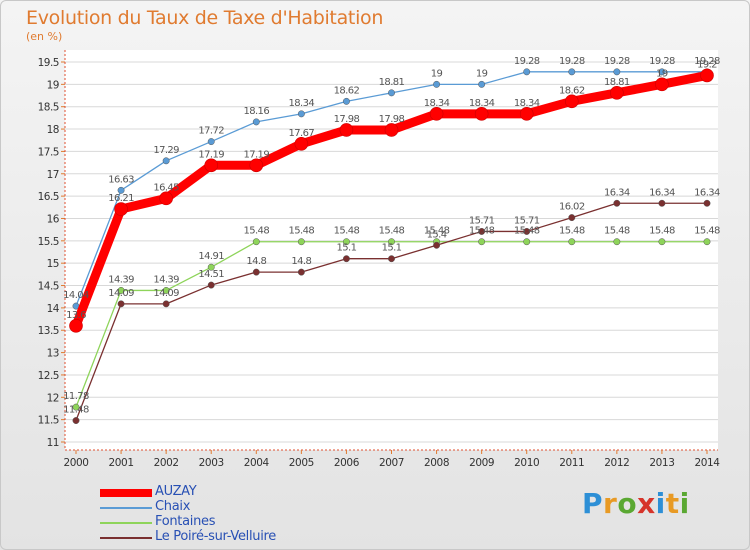 The width and height of the screenshot is (750, 550). Describe the element at coordinates (176, 491) in the screenshot. I see `legend-label-auzay: AUZAY` at that location.